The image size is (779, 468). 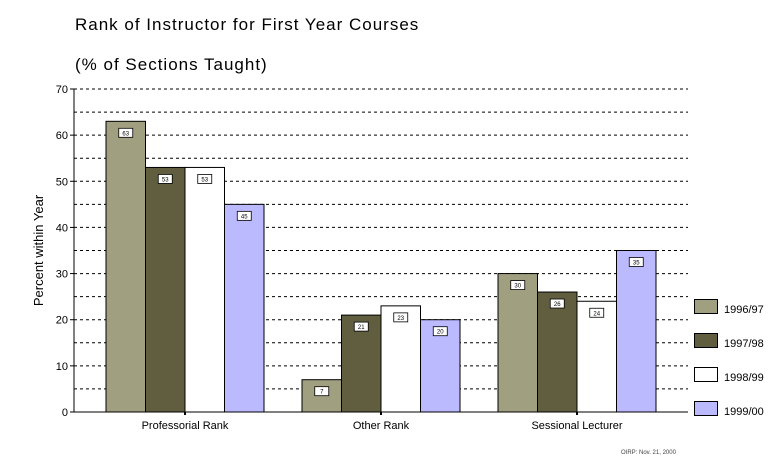 I want to click on y-tick-label: 0, so click(x=65, y=413).